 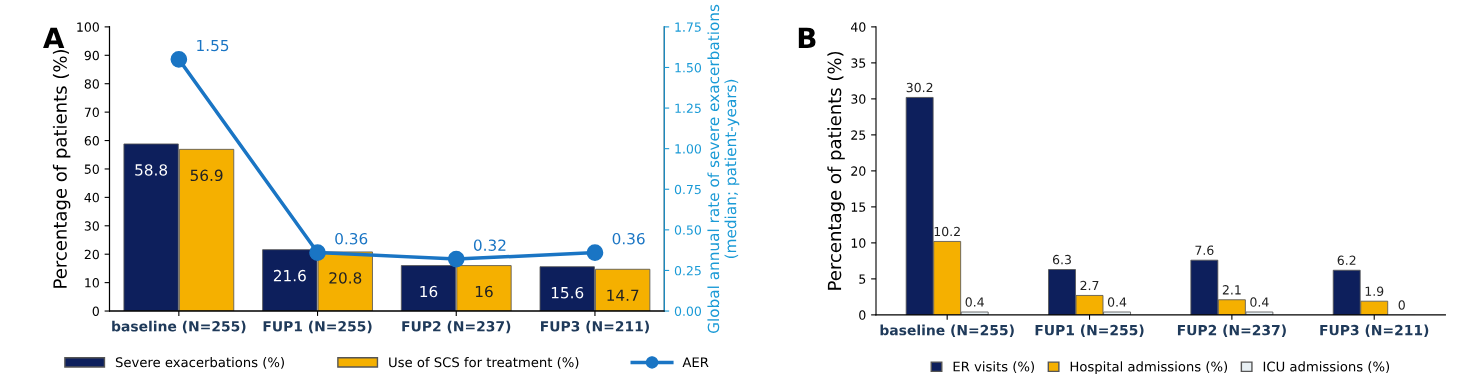 What do you see at coordinates (345, 278) in the screenshot?
I see `data-label: 20.8` at bounding box center [345, 278].